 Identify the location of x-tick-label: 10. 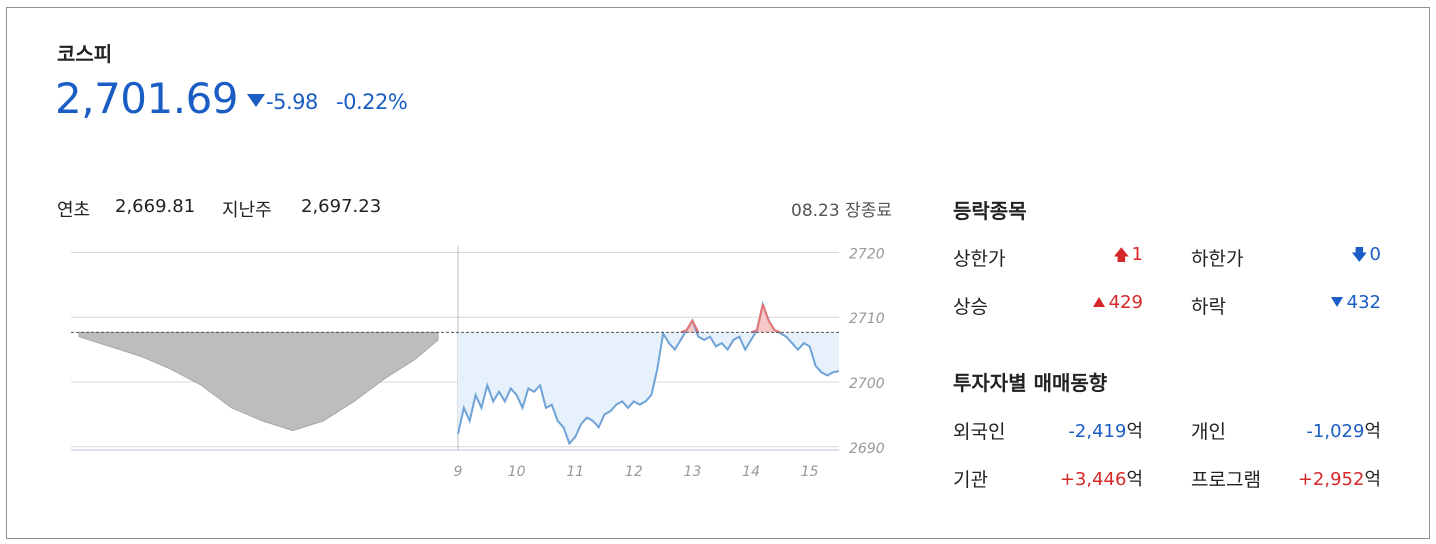
(517, 472).